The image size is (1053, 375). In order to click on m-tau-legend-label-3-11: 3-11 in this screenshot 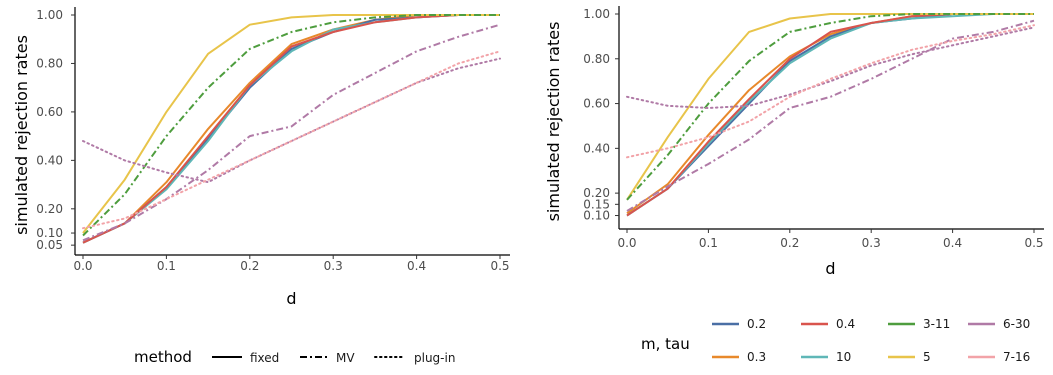, I will do `click(936, 324)`.